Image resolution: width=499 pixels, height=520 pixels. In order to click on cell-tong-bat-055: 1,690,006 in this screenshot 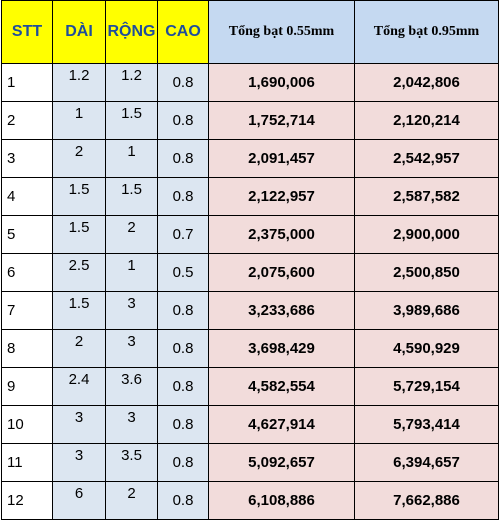, I will do `click(281, 82)`.